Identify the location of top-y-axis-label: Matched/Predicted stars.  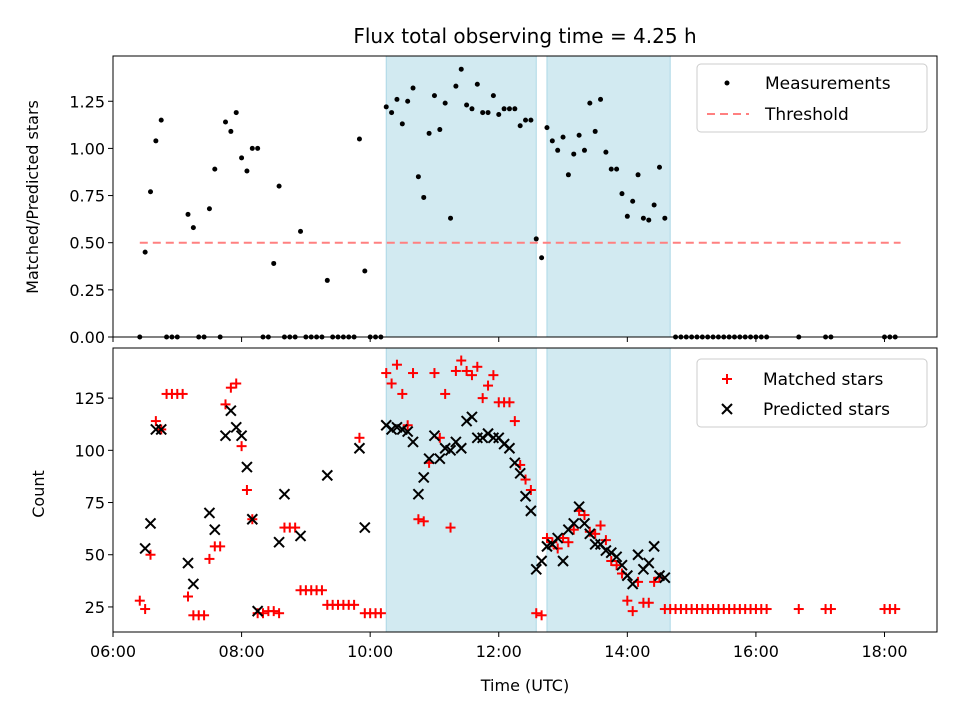
(32, 197).